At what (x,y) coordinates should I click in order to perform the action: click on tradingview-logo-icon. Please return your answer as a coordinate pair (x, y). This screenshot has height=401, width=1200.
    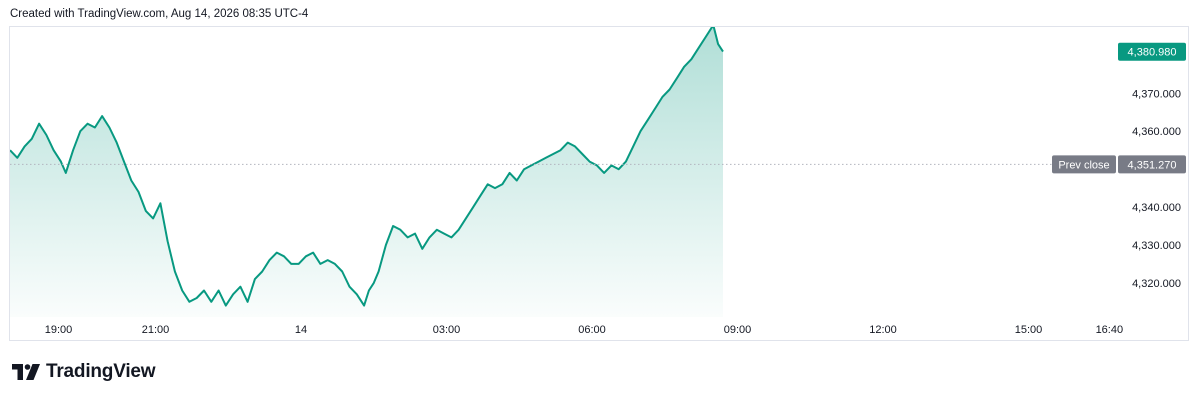
    Looking at the image, I should click on (26, 372).